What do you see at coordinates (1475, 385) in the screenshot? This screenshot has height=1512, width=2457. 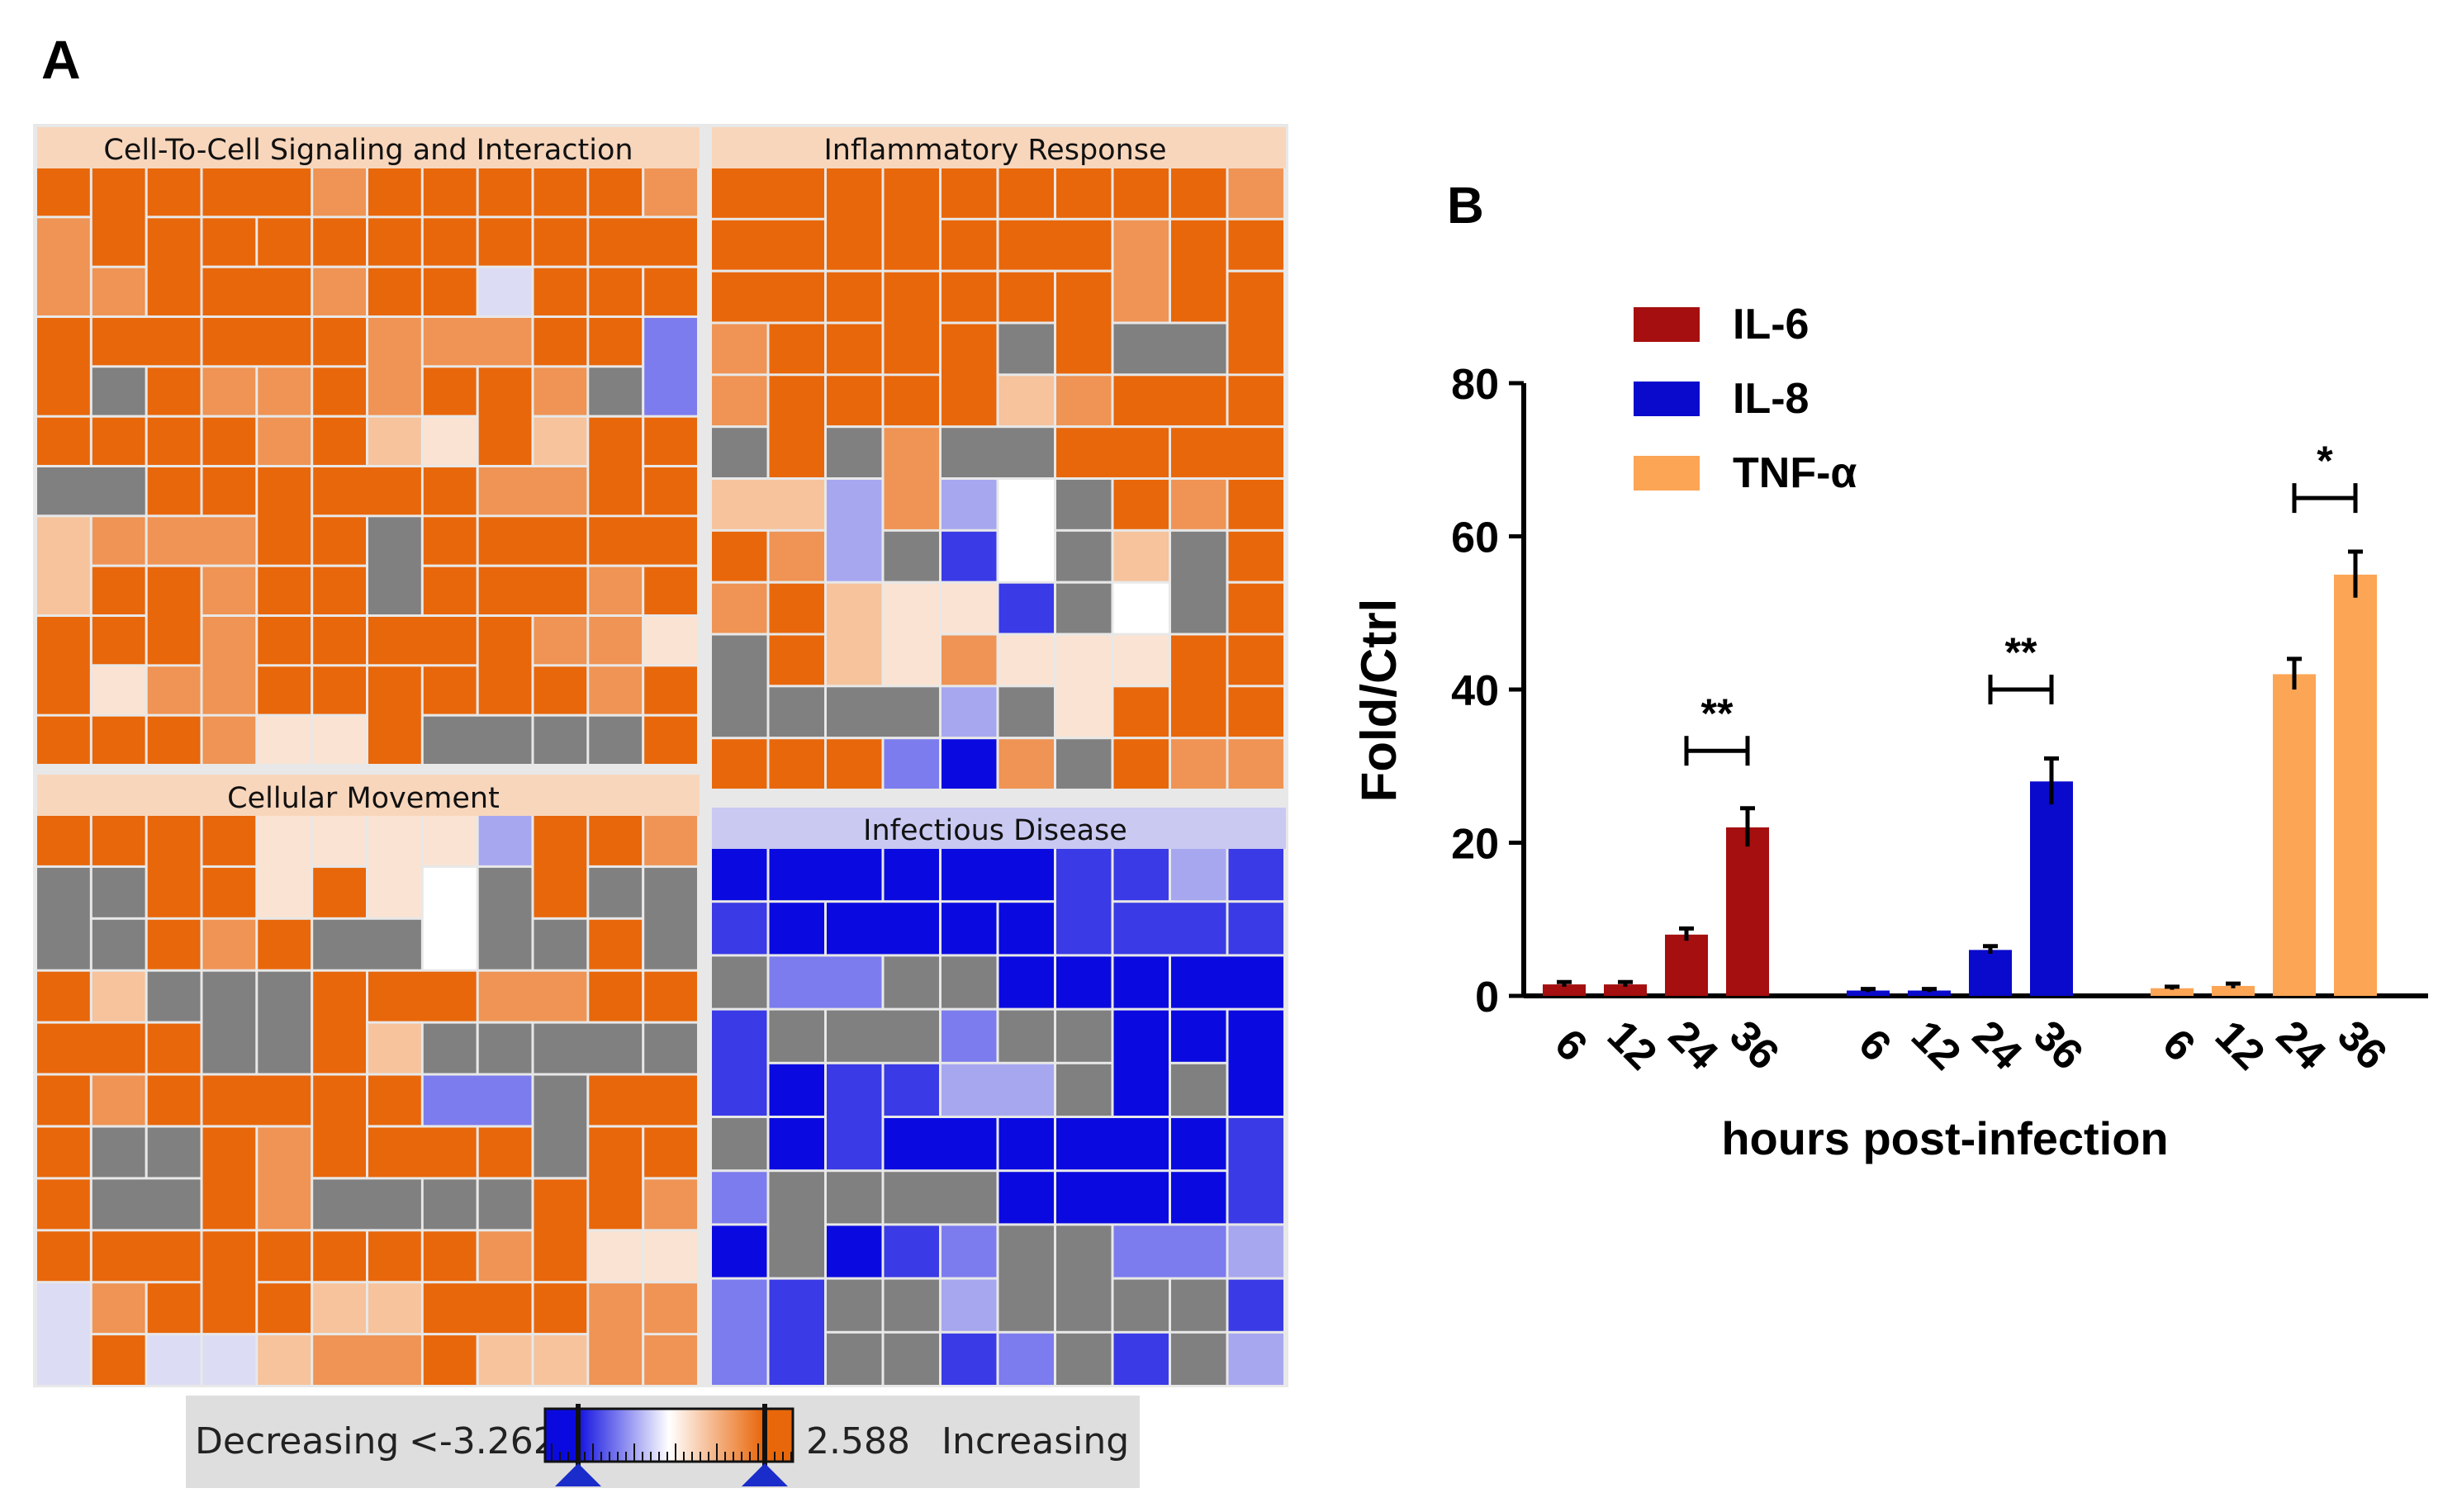 I see `y-tick-label: 80` at bounding box center [1475, 385].